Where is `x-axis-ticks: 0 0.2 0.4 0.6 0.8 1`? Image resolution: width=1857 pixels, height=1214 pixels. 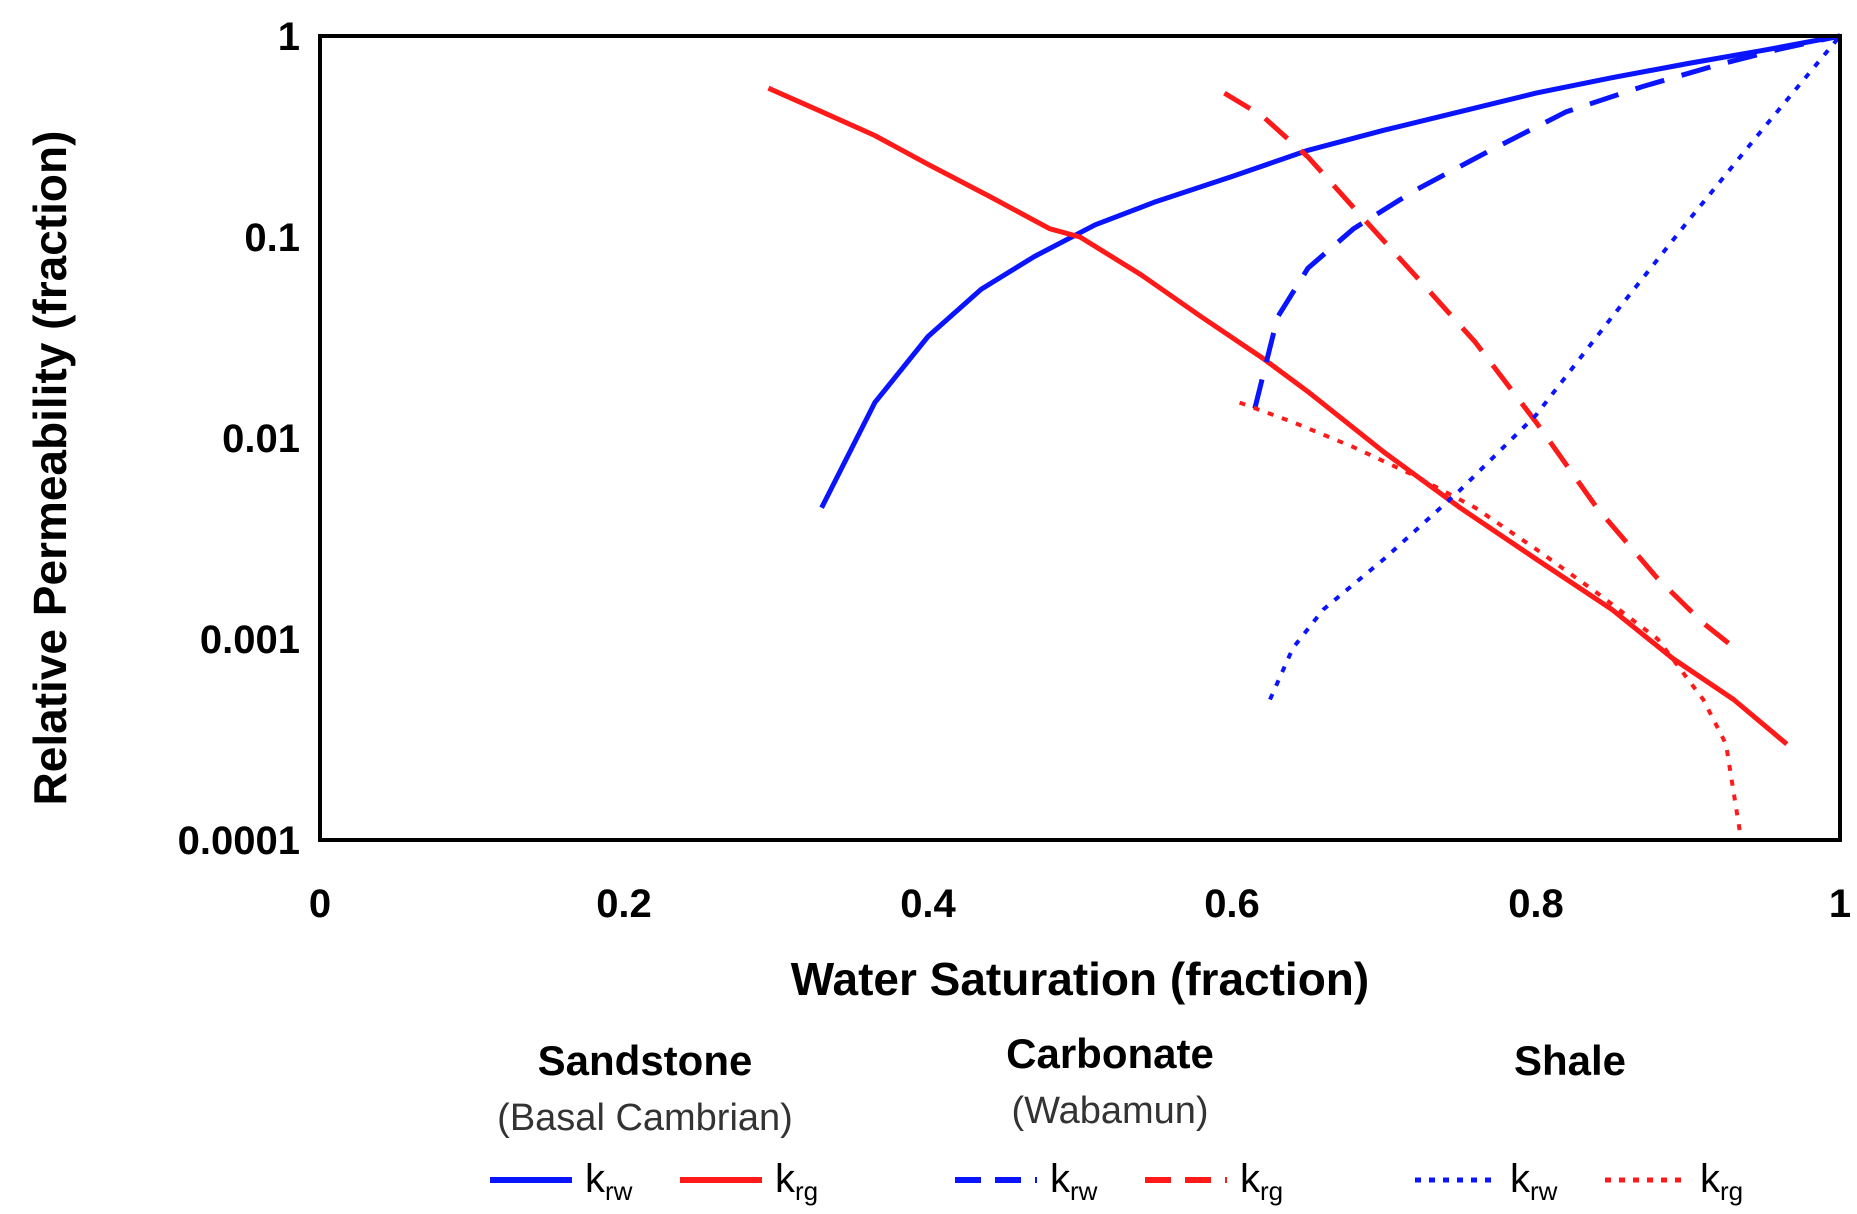 x-axis-ticks: 0 0.2 0.4 0.6 0.8 1 is located at coordinates (1080, 904).